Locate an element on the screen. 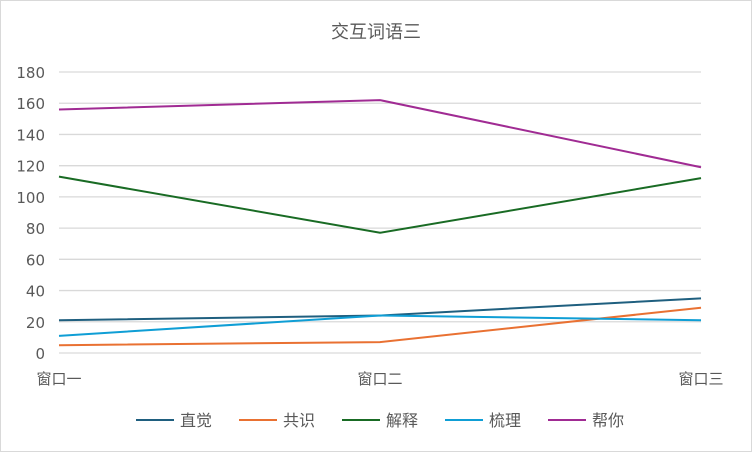 This screenshot has width=752, height=455. x-tick-label: 窗口三 is located at coordinates (700, 379).